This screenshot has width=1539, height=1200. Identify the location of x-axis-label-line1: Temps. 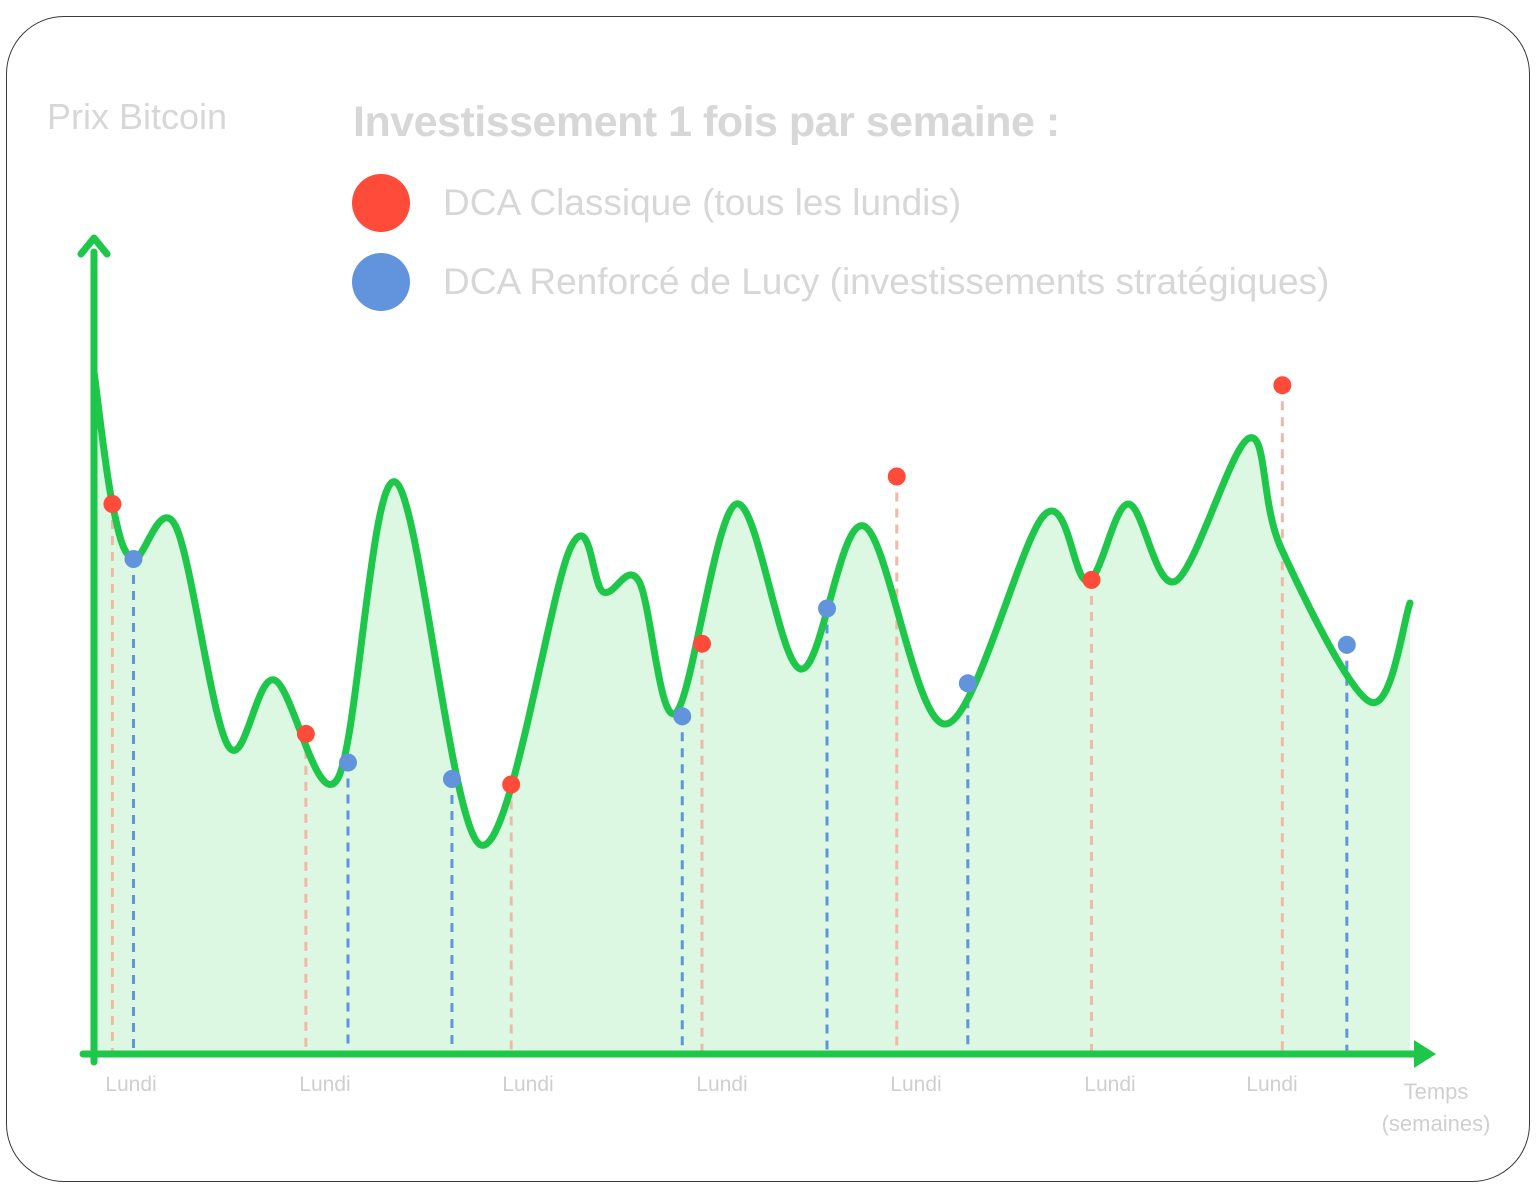
(1436, 1091).